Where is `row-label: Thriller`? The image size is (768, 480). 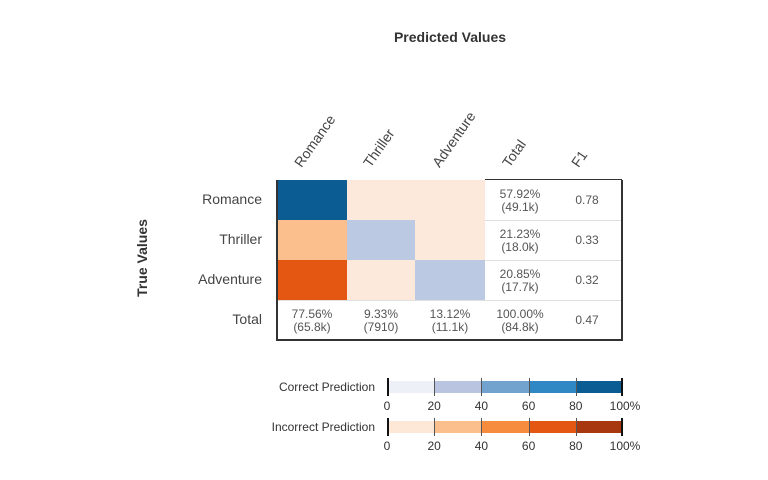 row-label: Thriller is located at coordinates (240, 239).